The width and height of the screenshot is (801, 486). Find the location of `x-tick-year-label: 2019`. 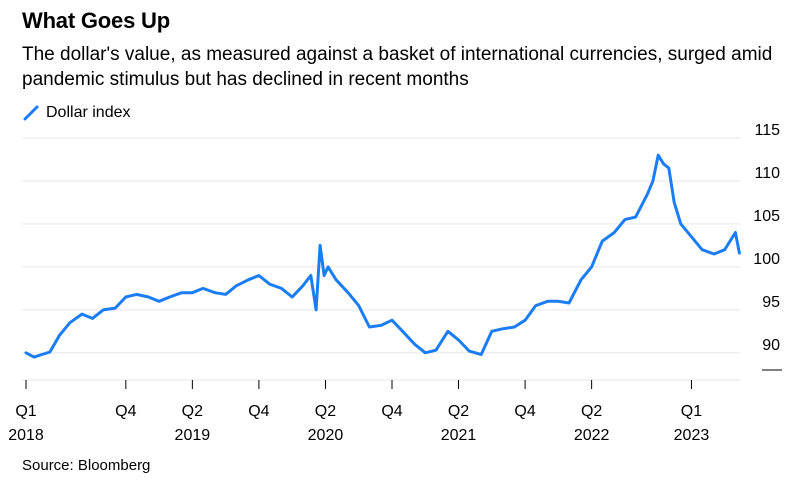

x-tick-year-label: 2019 is located at coordinates (193, 435).